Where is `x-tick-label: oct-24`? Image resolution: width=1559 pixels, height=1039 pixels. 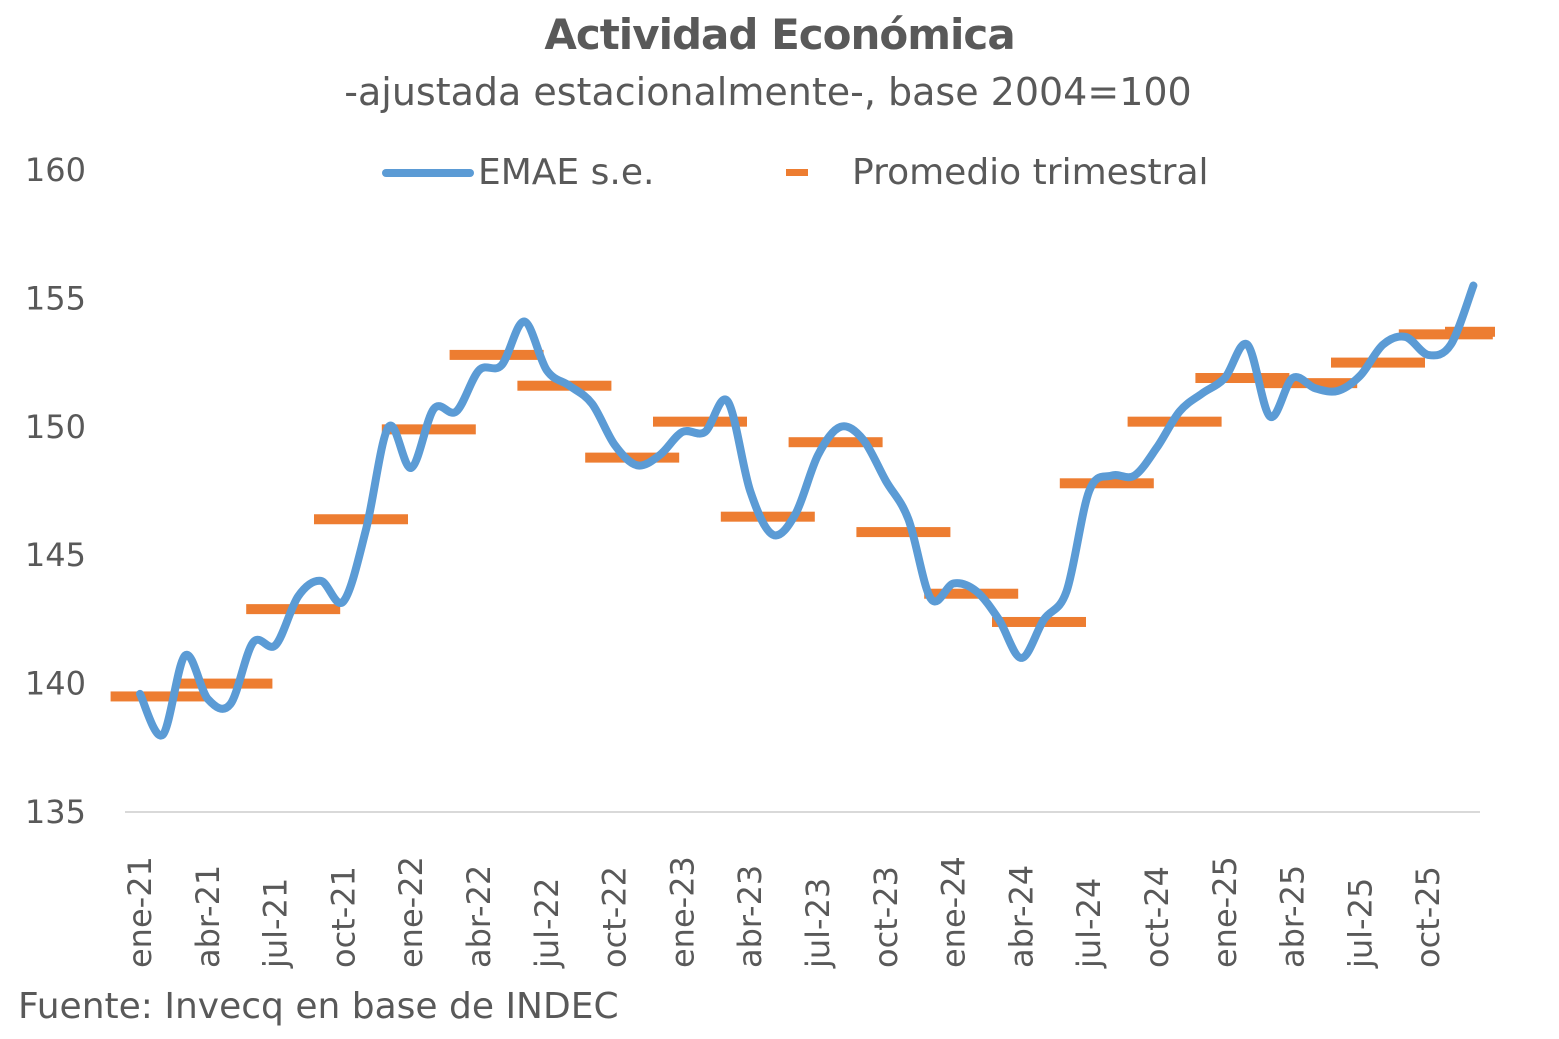
x-tick-label: oct-24 is located at coordinates (1157, 917).